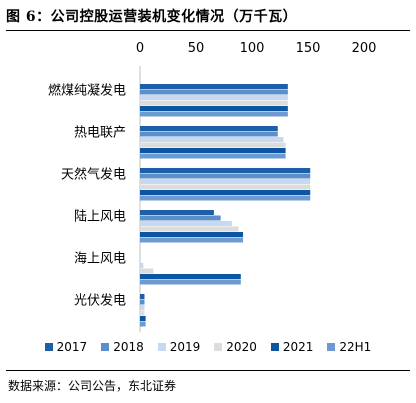 The image size is (416, 403). What do you see at coordinates (93, 175) in the screenshot?
I see `category-label: 天然气发电` at bounding box center [93, 175].